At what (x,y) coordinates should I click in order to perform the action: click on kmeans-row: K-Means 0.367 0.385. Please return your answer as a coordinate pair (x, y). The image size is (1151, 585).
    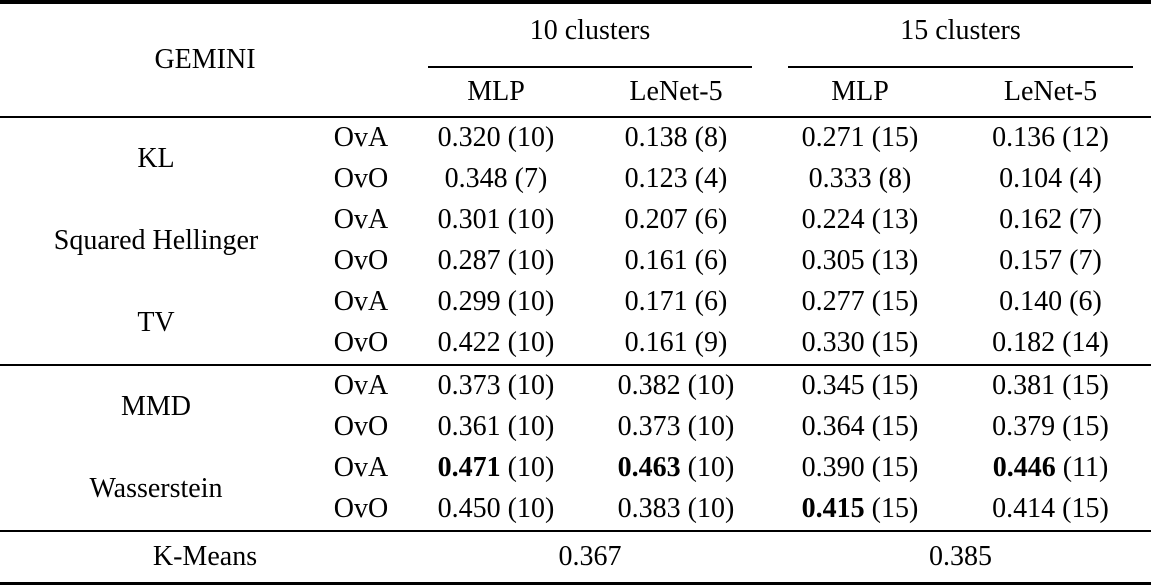
    Looking at the image, I should click on (575, 557).